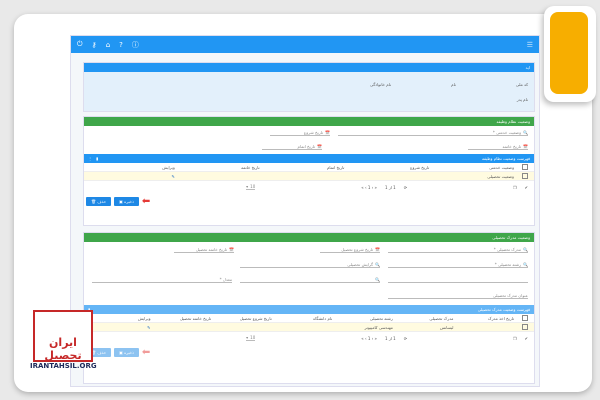 This screenshot has width=600, height=400. I want to click on father-label: نام پدر, so click(522, 99).